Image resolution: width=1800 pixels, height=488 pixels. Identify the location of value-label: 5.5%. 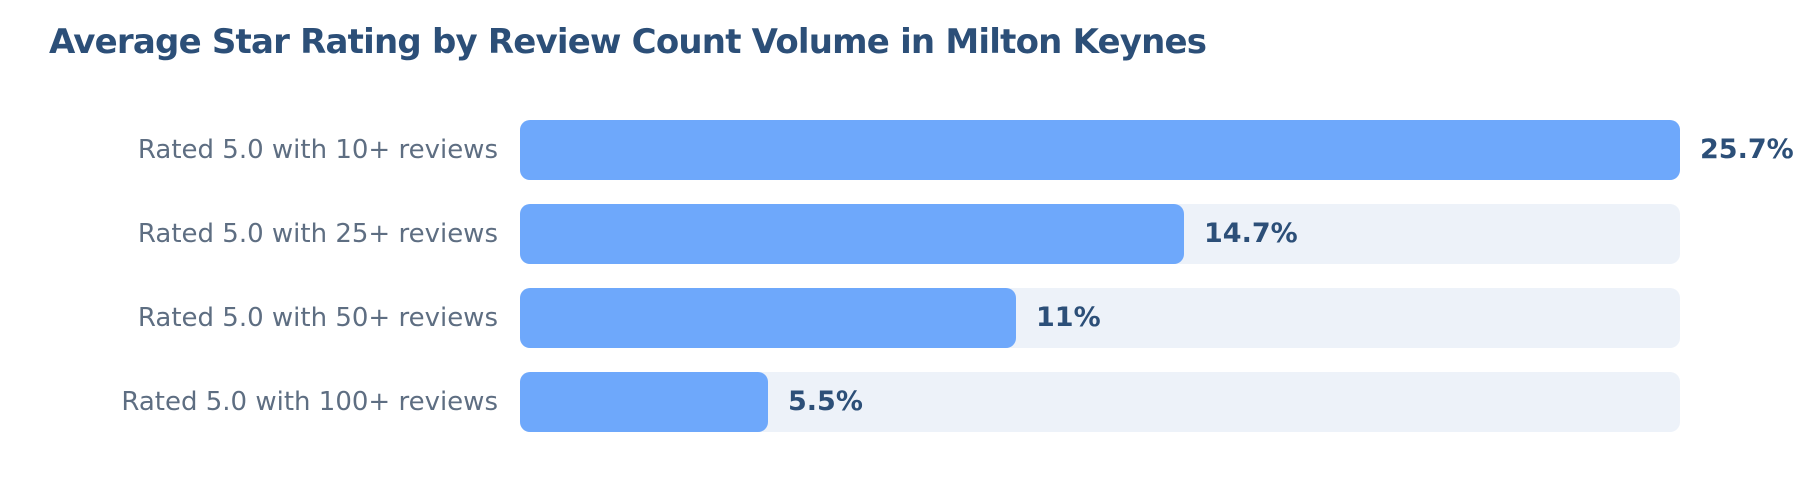
(825, 401).